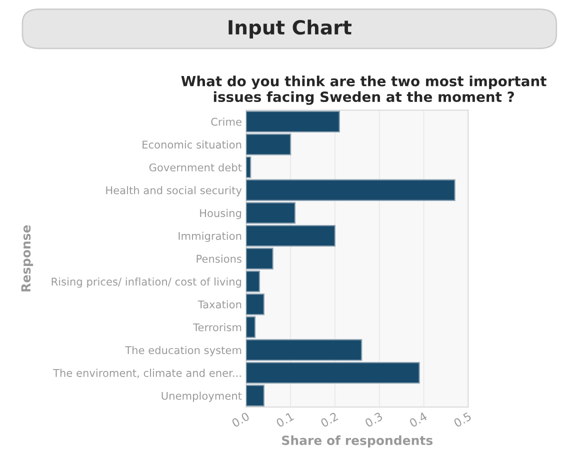  Describe the element at coordinates (290, 29) in the screenshot. I see `text: Input Chart` at that location.